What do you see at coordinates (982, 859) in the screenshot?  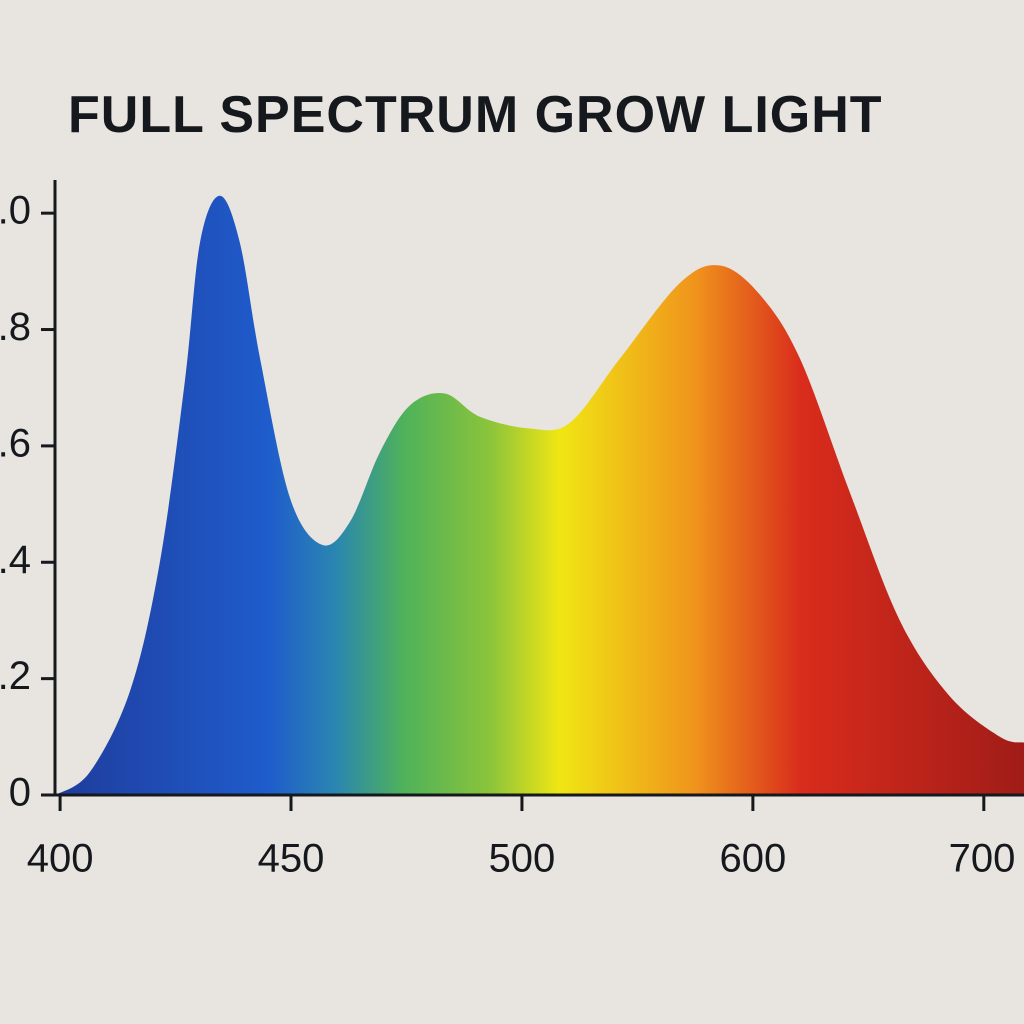 I see `x-tick-label: 700` at bounding box center [982, 859].